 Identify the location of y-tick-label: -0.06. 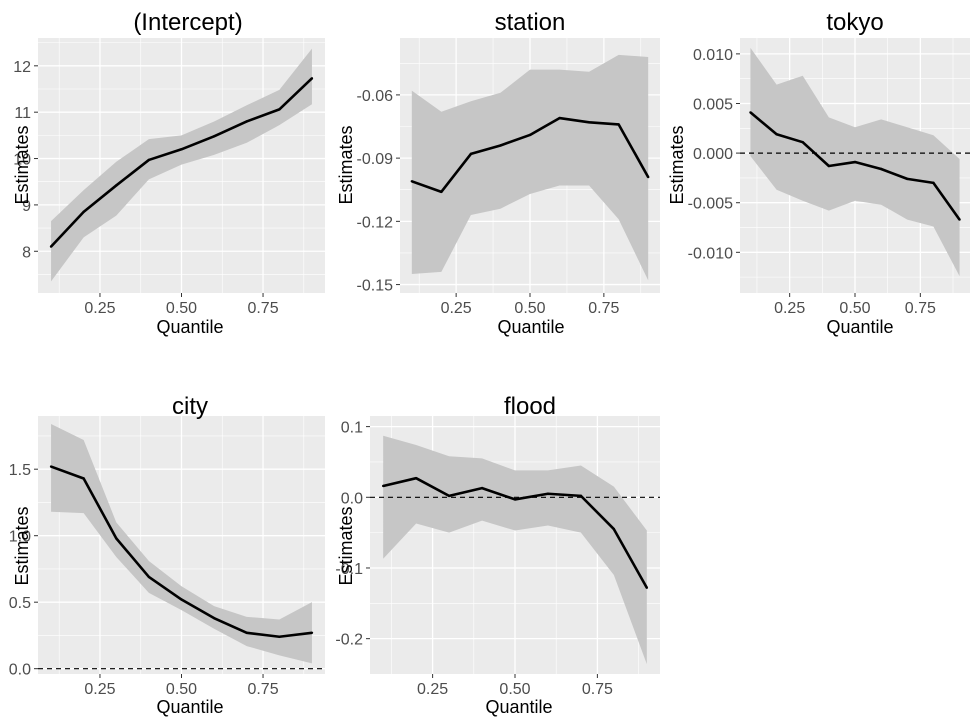
(375, 96).